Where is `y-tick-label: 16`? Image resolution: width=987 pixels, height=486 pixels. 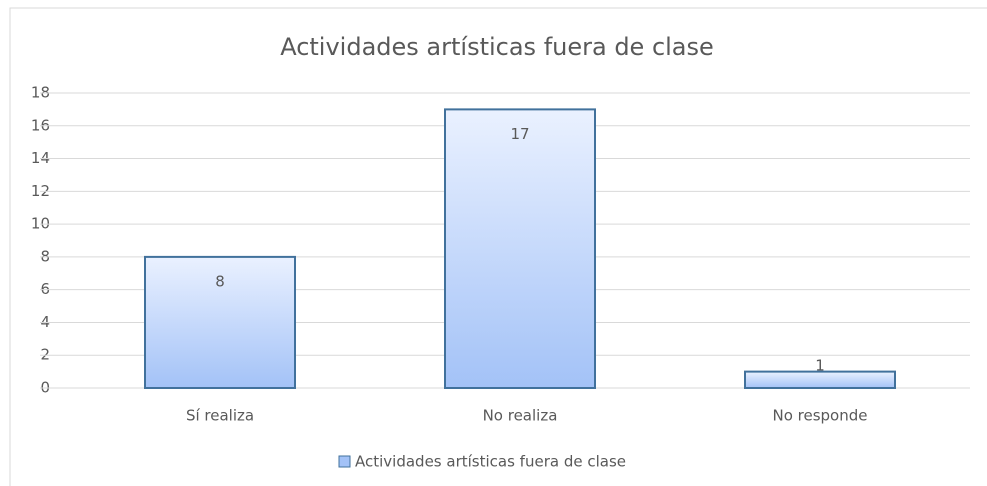 y-tick-label: 16 is located at coordinates (40, 125).